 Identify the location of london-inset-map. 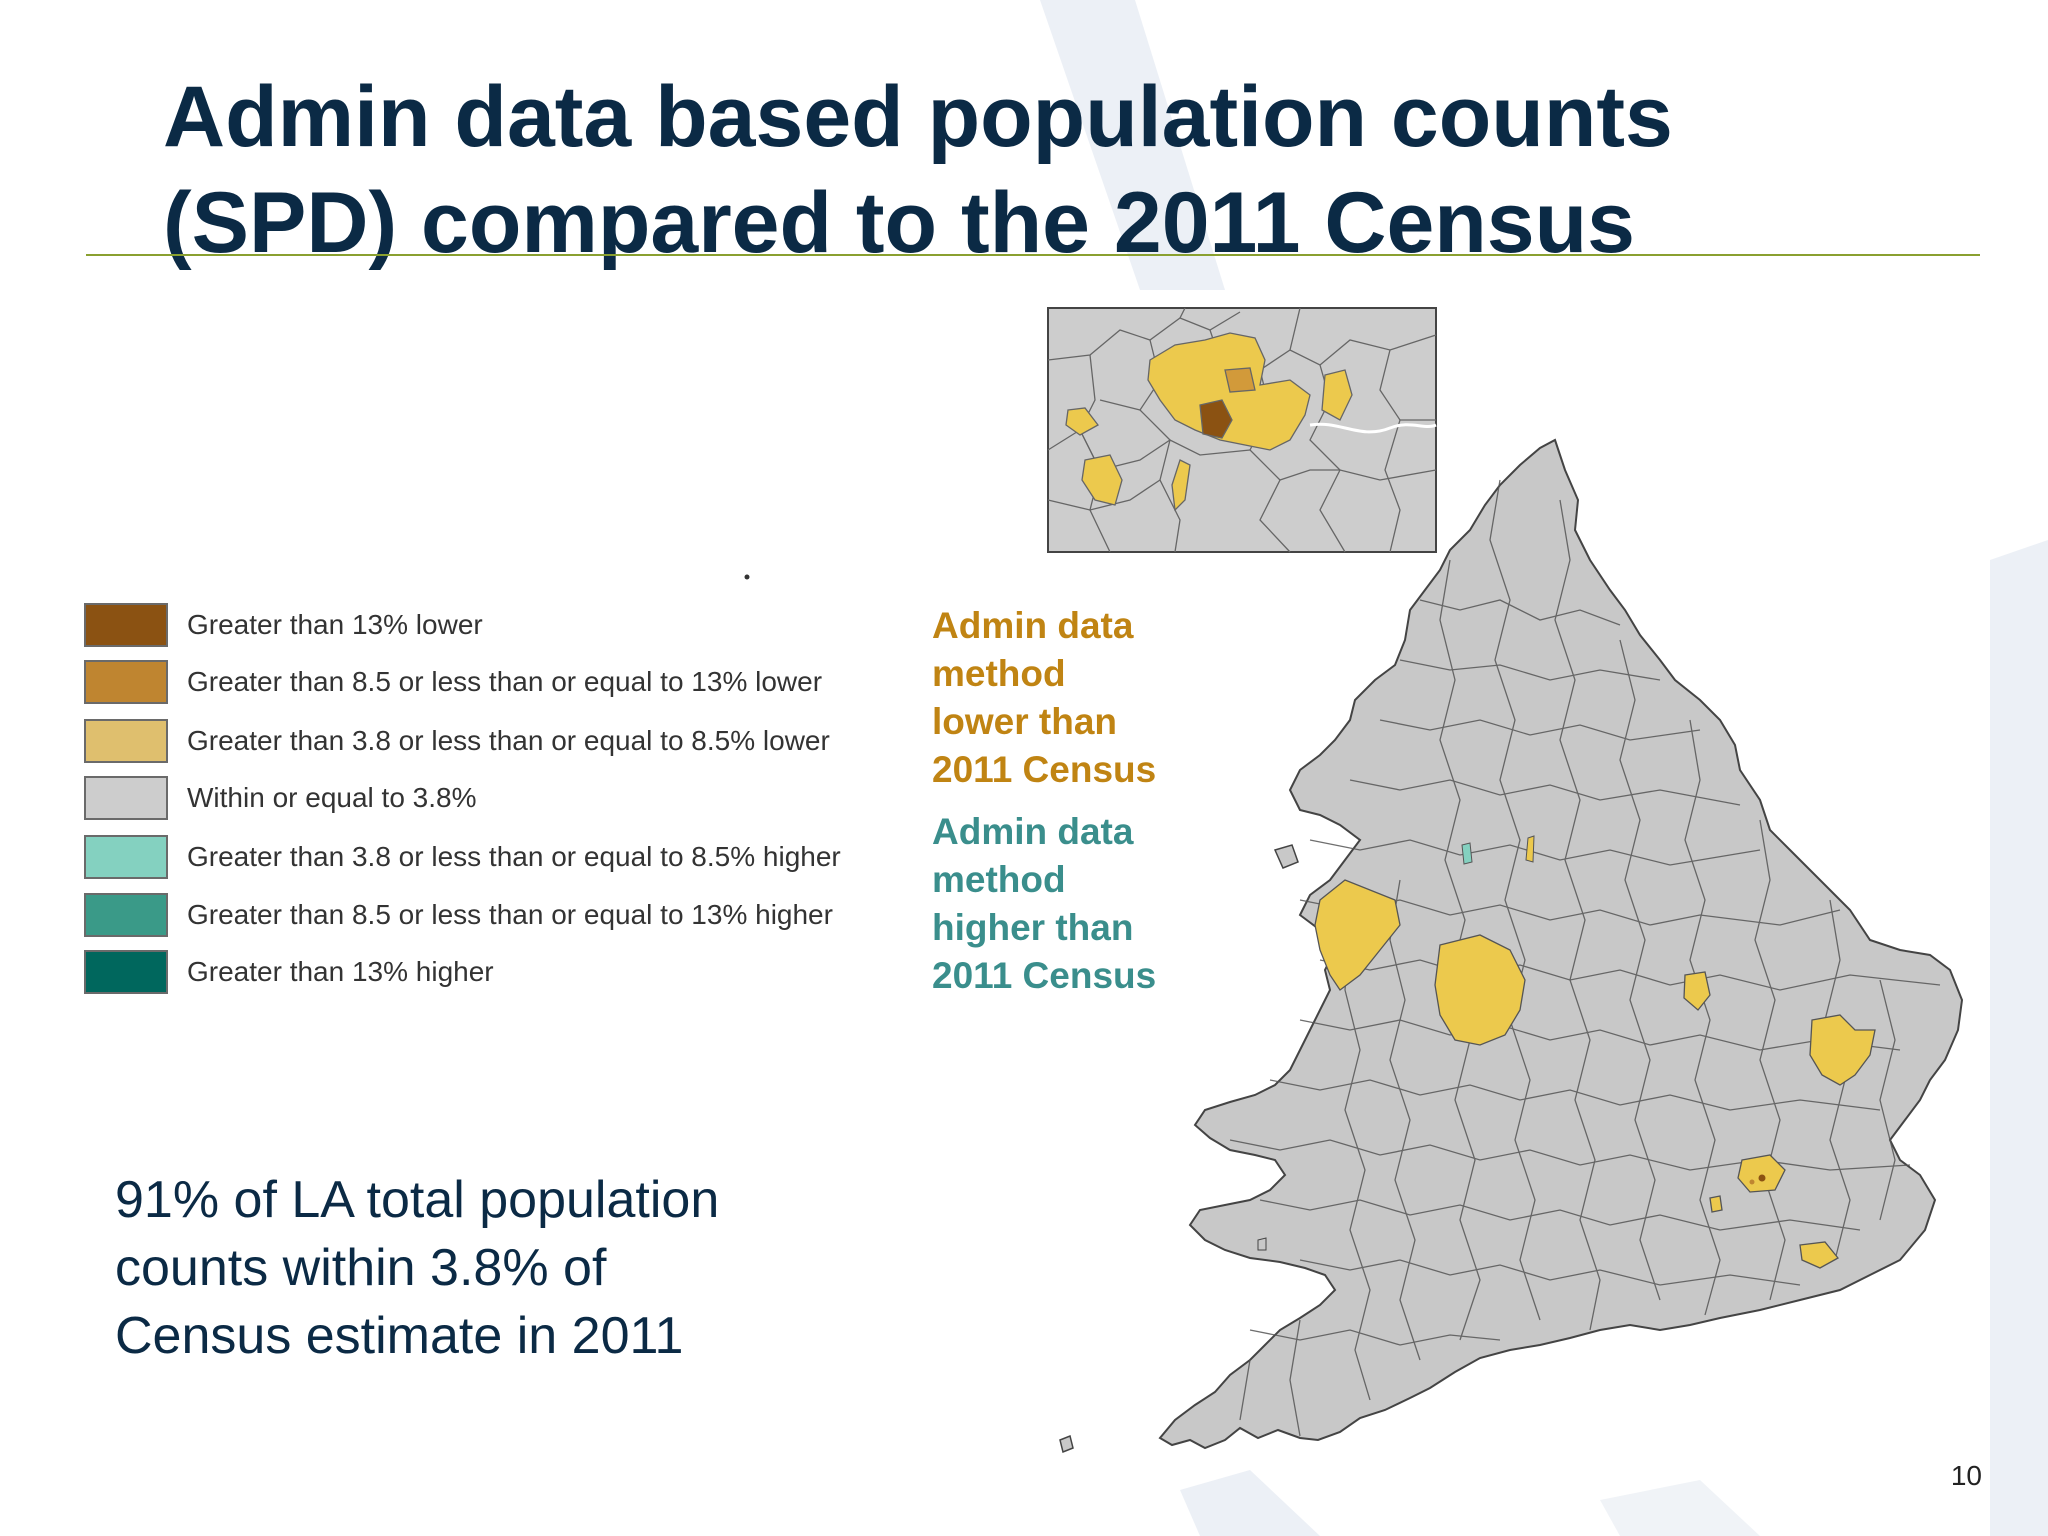
(1242, 430).